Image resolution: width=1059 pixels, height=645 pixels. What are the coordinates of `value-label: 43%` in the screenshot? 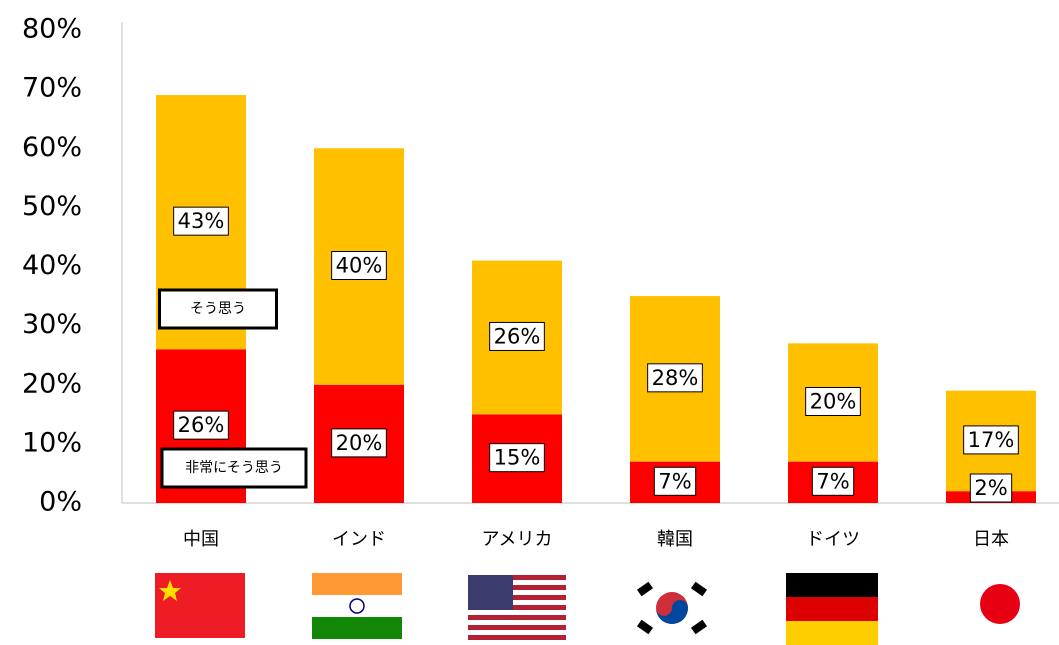 It's located at (201, 221).